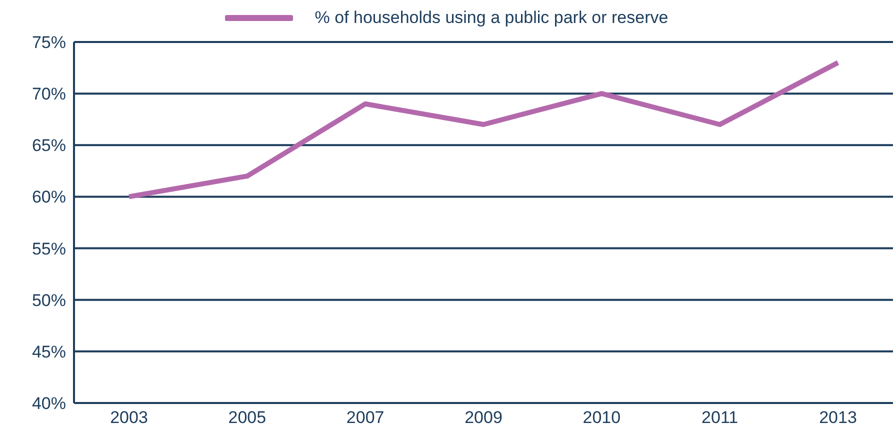 The image size is (896, 441). Describe the element at coordinates (49, 42) in the screenshot. I see `y-tick-label: 75%` at that location.